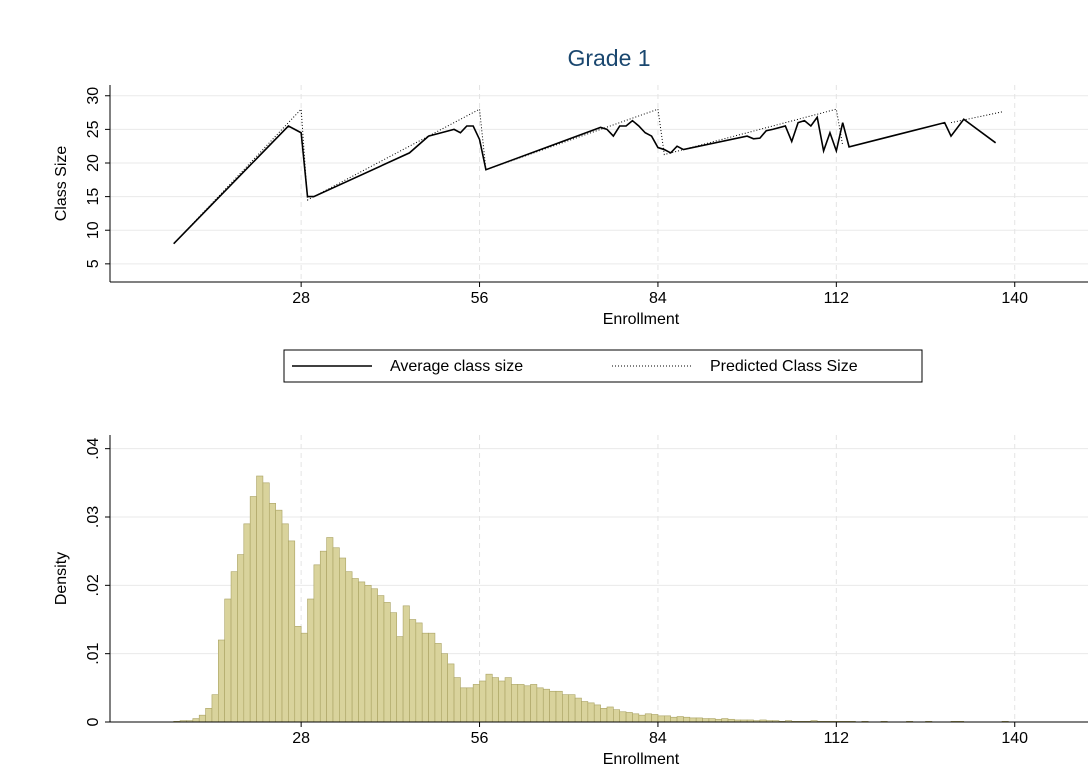 The height and width of the screenshot is (782, 1088). What do you see at coordinates (93, 585) in the screenshot?
I see `y-tick-label: .02` at bounding box center [93, 585].